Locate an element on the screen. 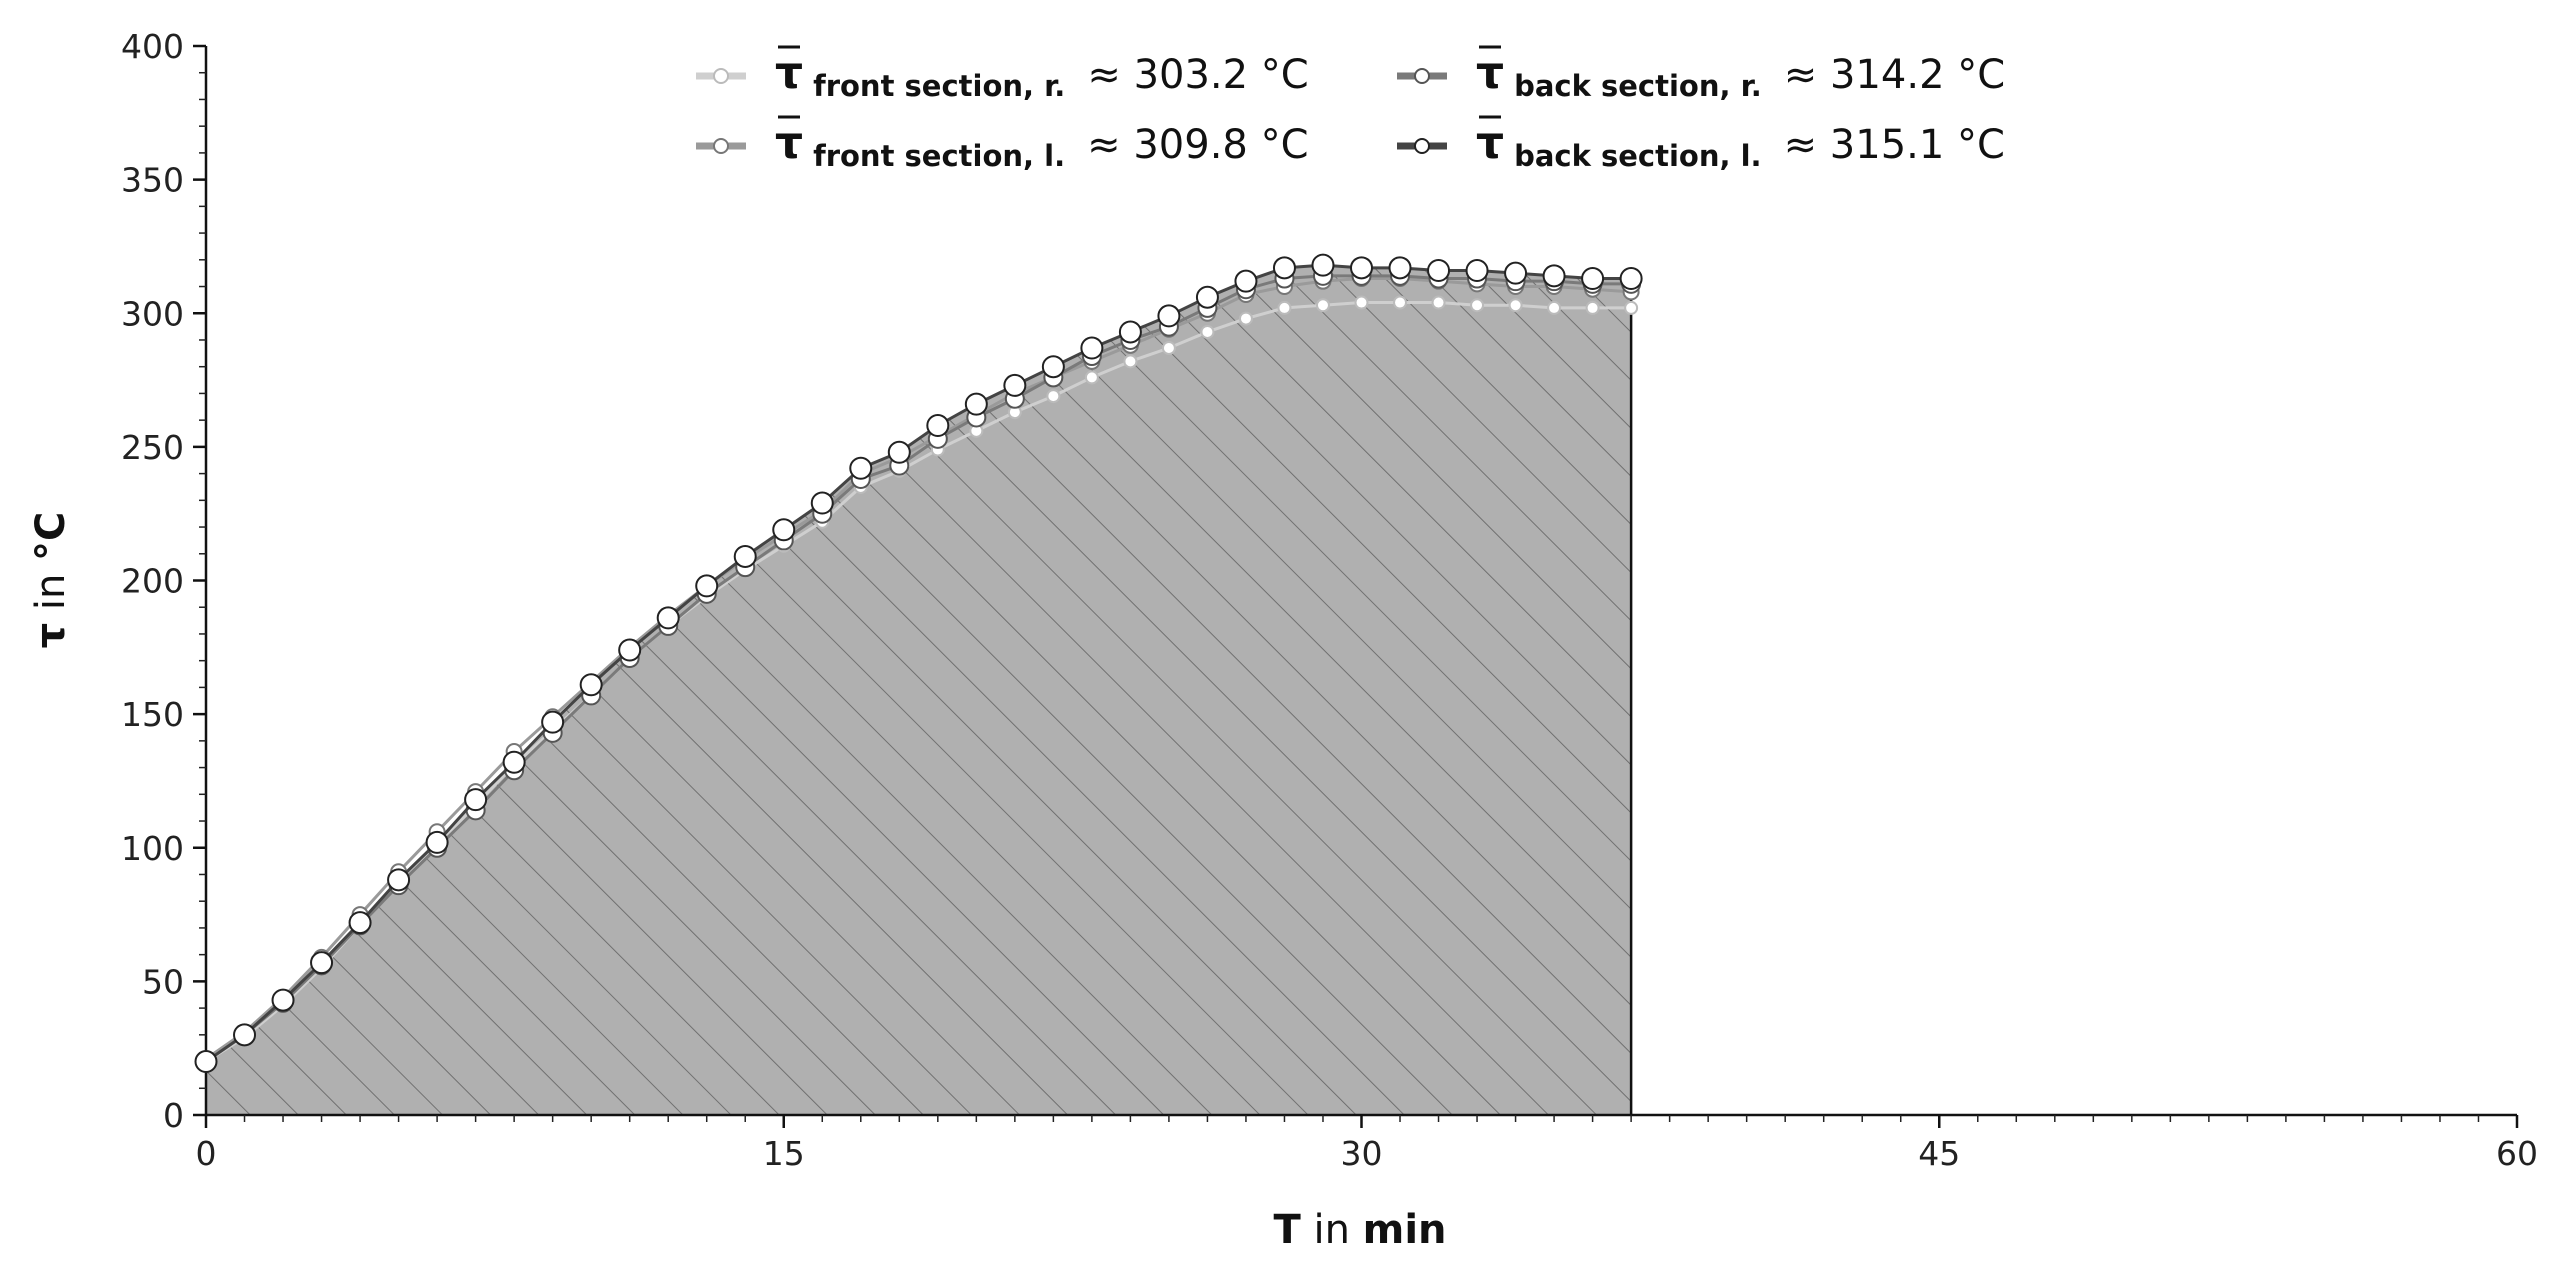  y-tick-label: 0 is located at coordinates (173, 1115).